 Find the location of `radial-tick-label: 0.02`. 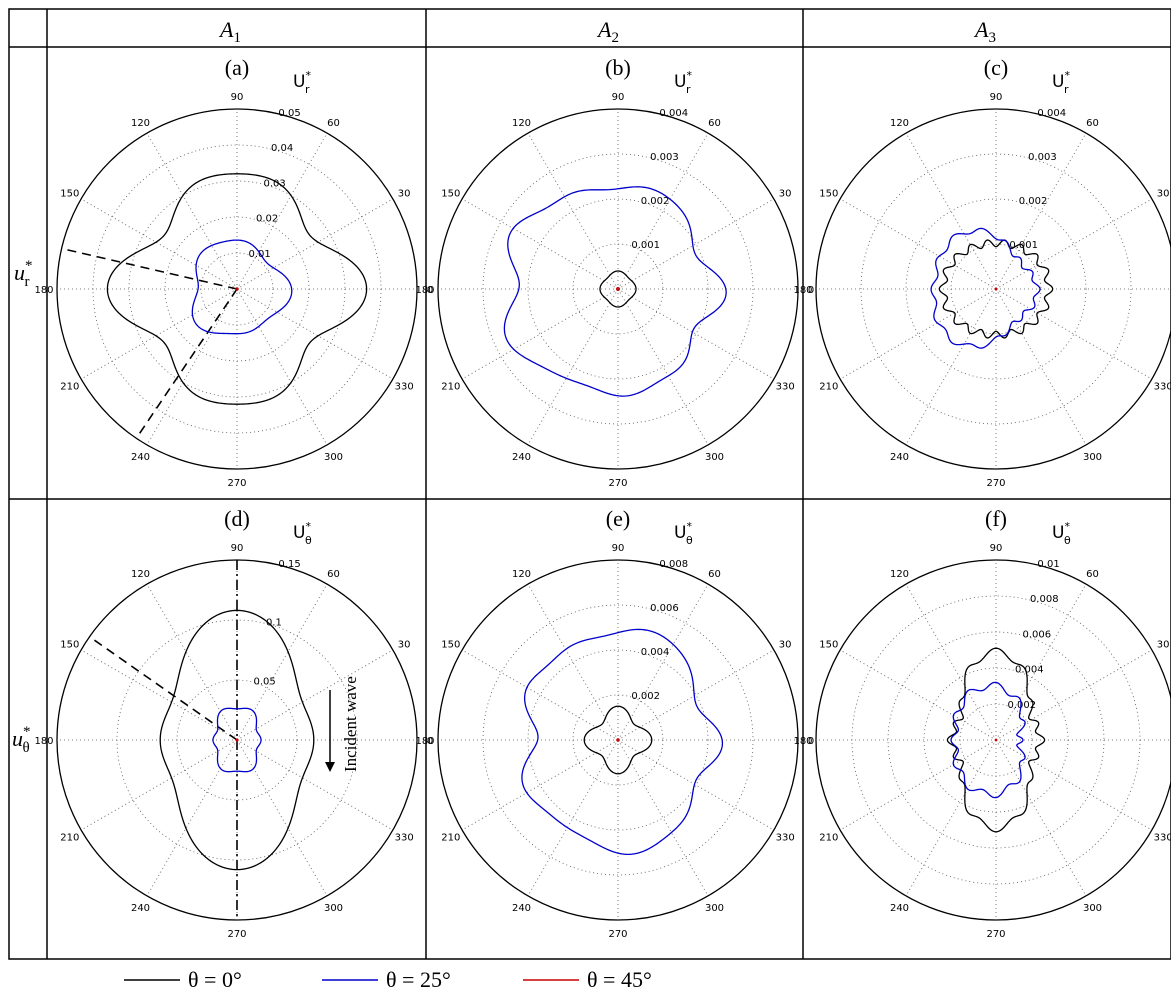

radial-tick-label: 0.02 is located at coordinates (267, 219).